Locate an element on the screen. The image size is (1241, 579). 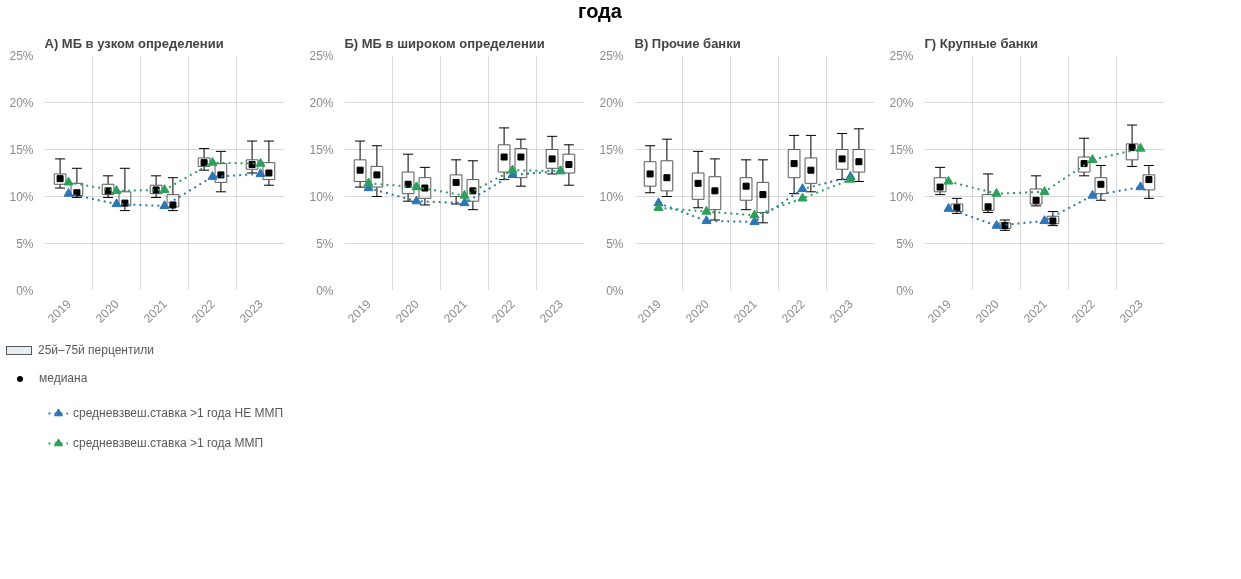
chart-title: А) МБ в узком определении is located at coordinates (134, 43).